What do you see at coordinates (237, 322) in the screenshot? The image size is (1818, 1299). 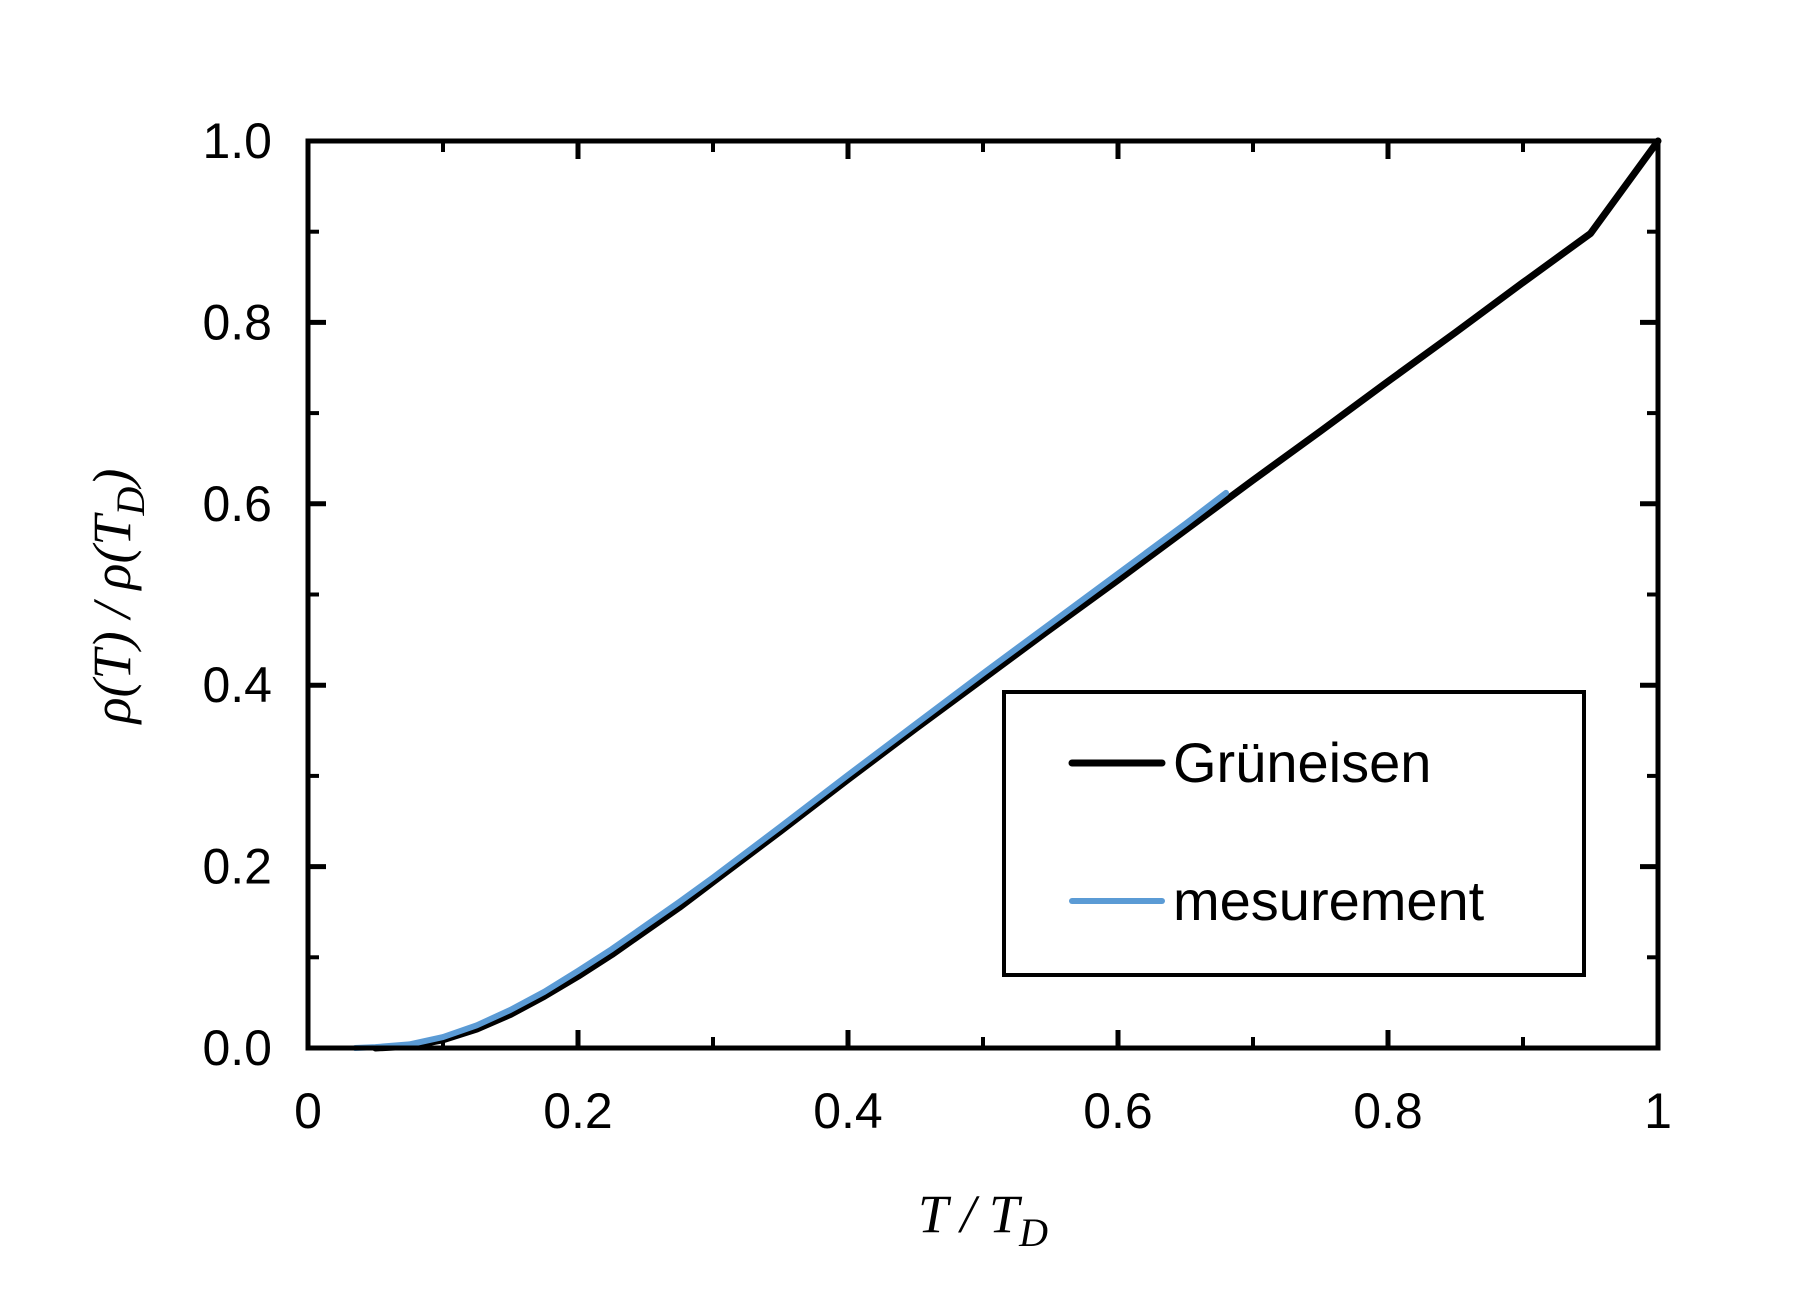 I see `y-tick-label: 0.8` at bounding box center [237, 322].